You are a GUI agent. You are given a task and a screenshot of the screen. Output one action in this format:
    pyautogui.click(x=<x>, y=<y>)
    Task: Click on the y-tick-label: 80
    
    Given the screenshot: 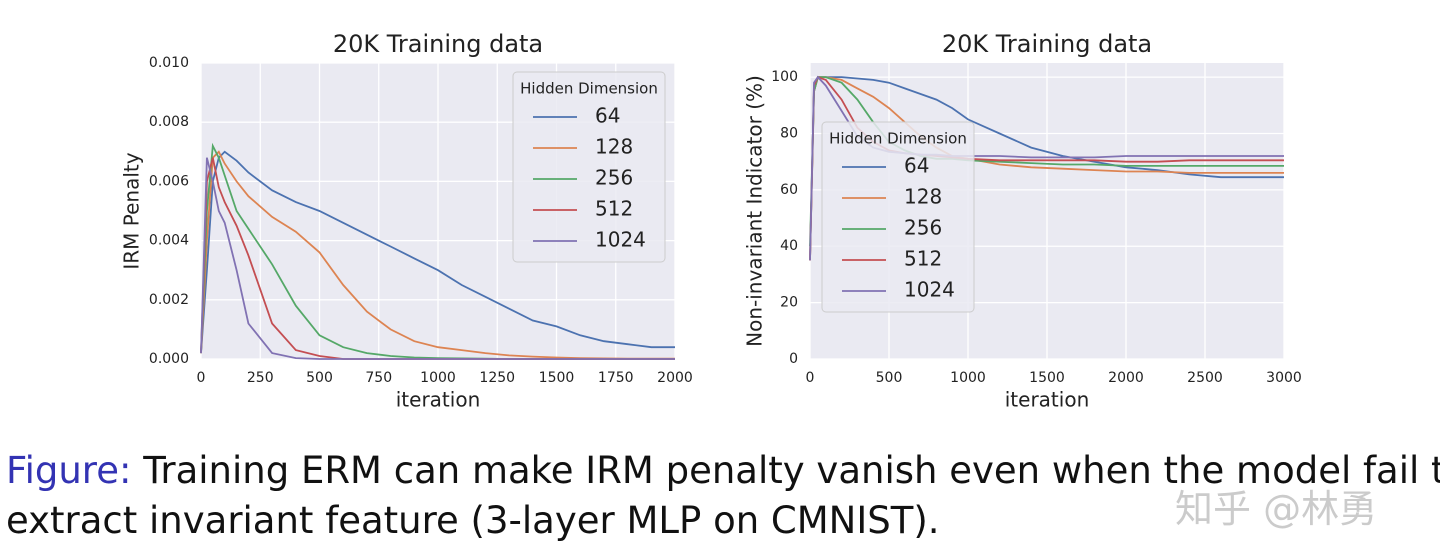 What is the action you would take?
    pyautogui.click(x=789, y=133)
    